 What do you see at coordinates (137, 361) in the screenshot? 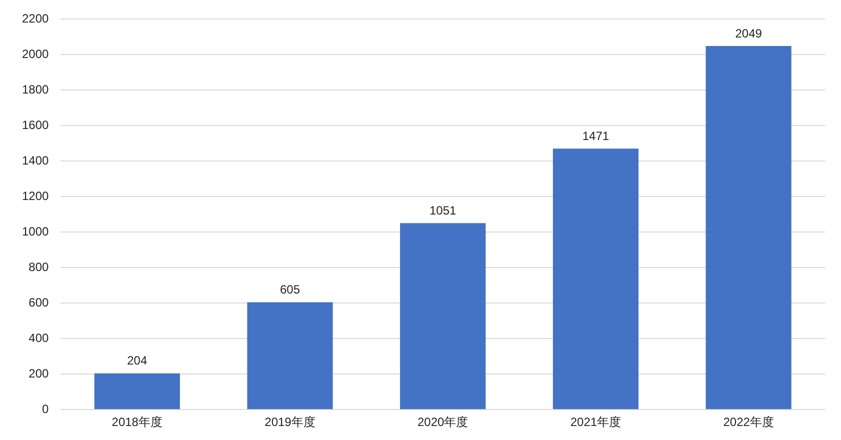
I see `data-label: 204` at bounding box center [137, 361].